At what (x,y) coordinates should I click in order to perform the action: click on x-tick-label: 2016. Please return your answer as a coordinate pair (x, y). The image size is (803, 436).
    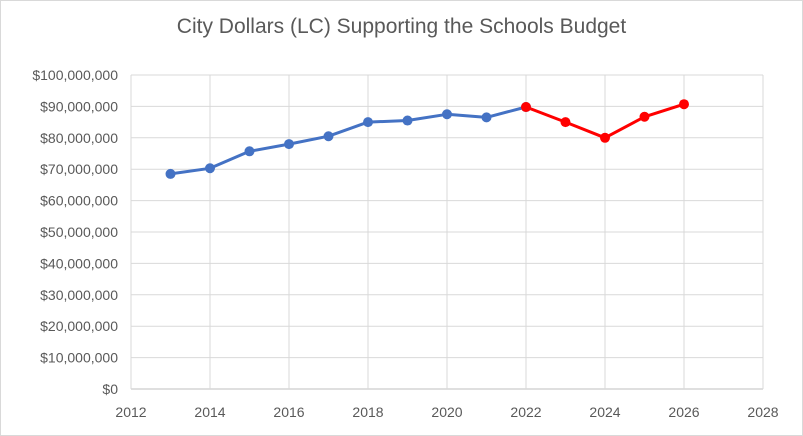
    Looking at the image, I should click on (288, 412).